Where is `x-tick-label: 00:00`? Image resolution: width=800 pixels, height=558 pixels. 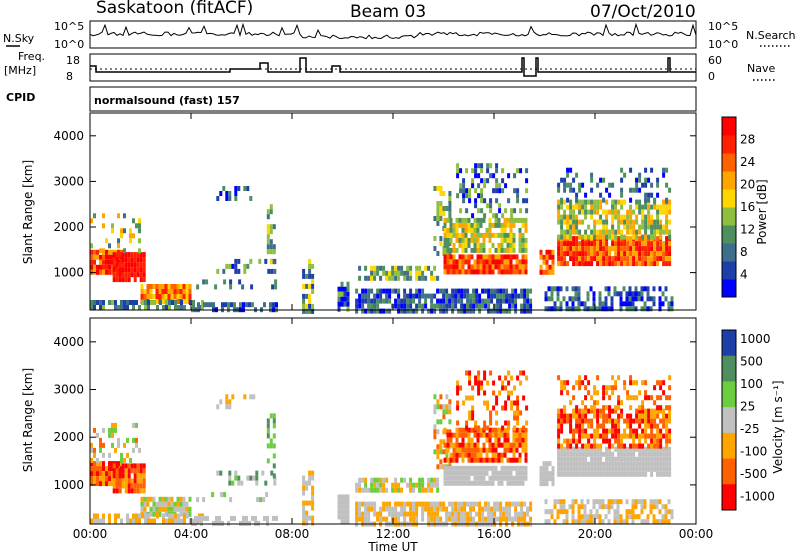 x-tick-label: 00:00 is located at coordinates (90, 534).